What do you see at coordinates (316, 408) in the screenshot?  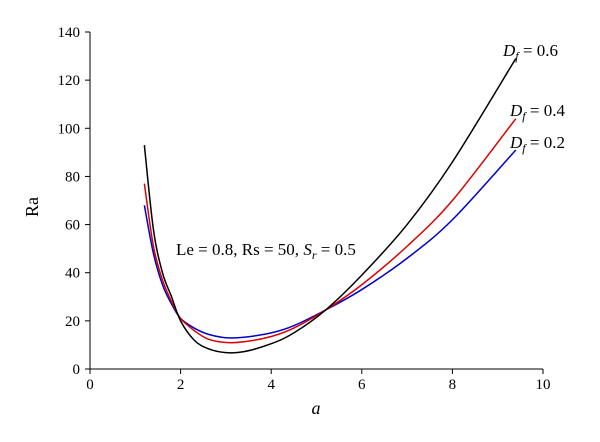 I see `x-axis-label: a` at bounding box center [316, 408].